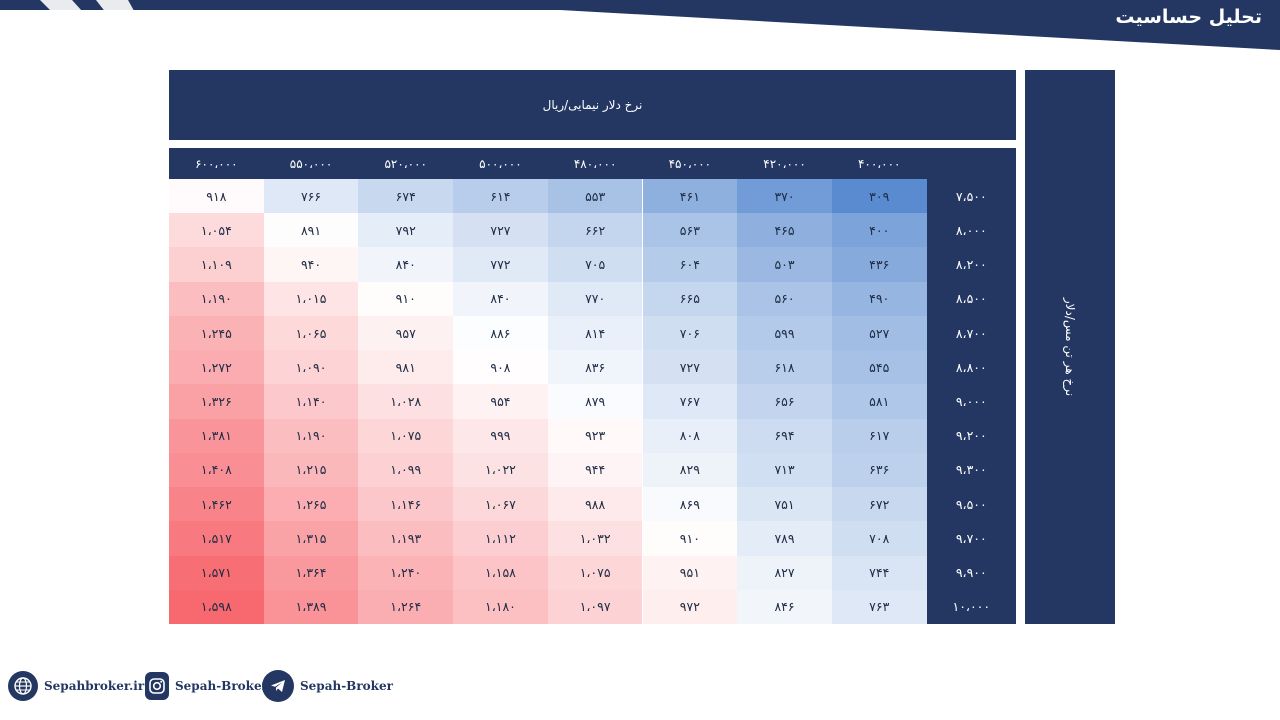 The image size is (1280, 720). Describe the element at coordinates (406, 298) in the screenshot. I see `table-cell: ۹۱۰` at that location.